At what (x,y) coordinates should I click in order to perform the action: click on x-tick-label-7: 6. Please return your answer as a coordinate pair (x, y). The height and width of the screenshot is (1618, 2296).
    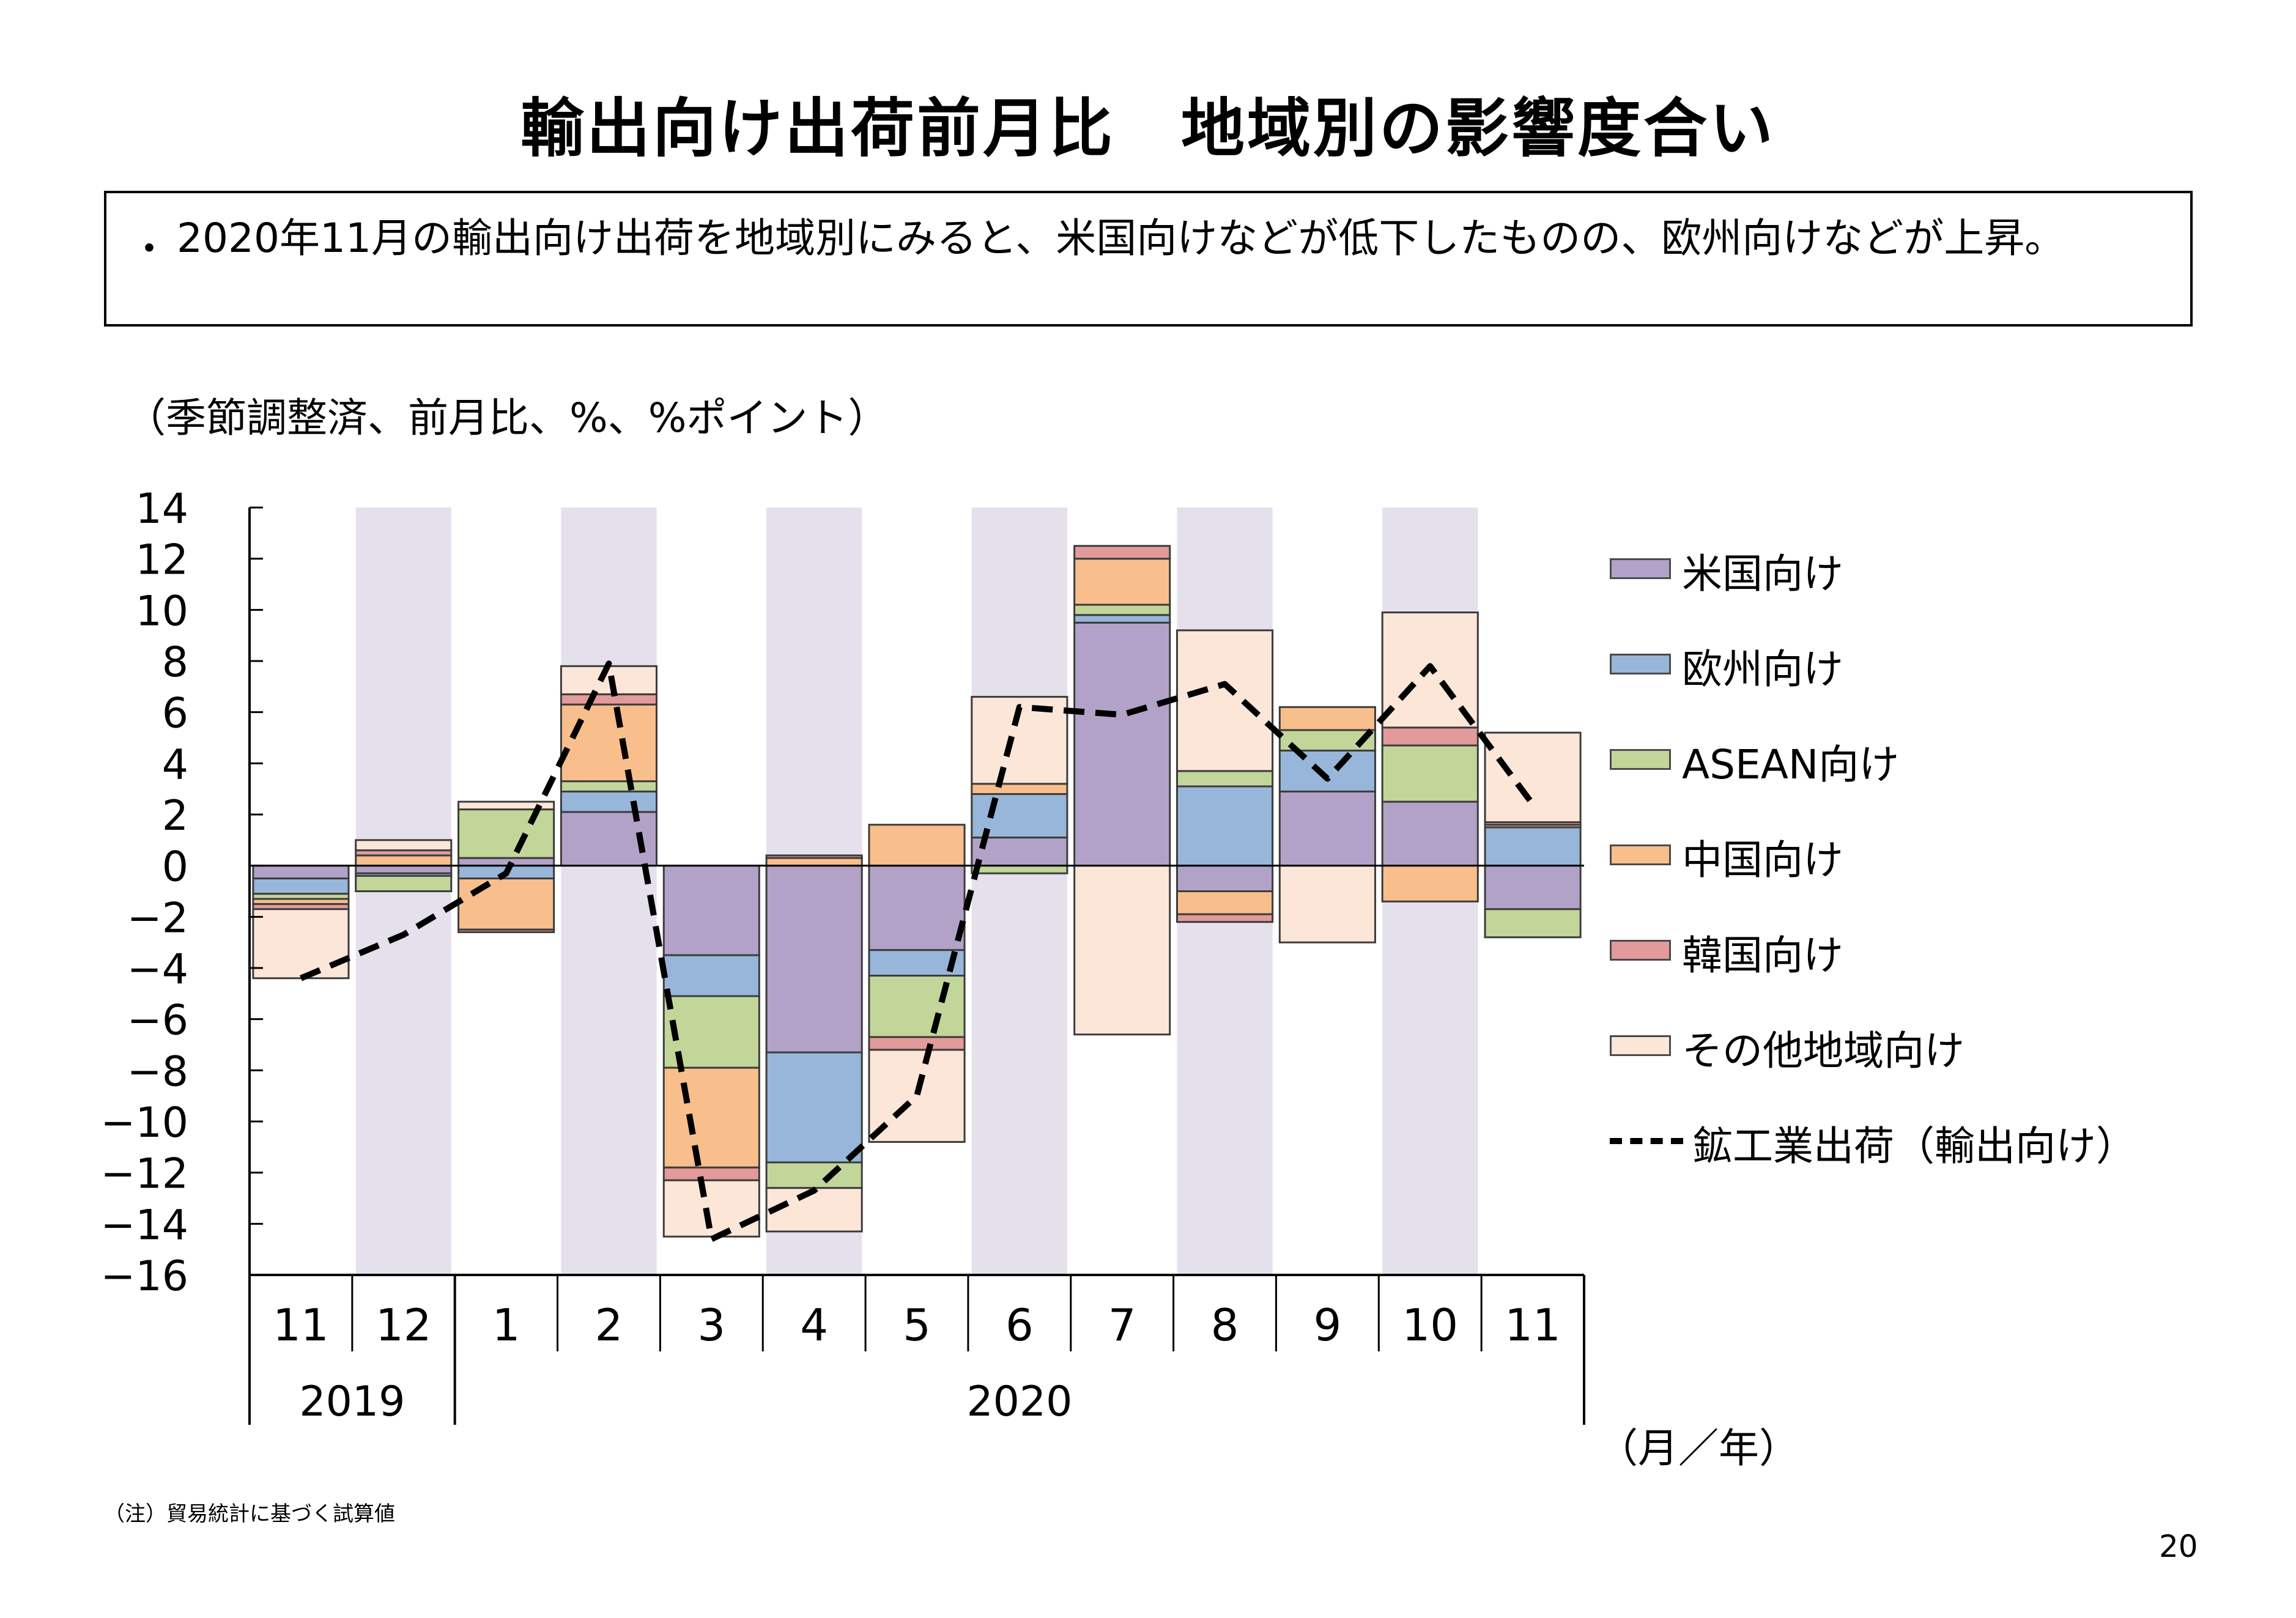
    Looking at the image, I should click on (1019, 1325).